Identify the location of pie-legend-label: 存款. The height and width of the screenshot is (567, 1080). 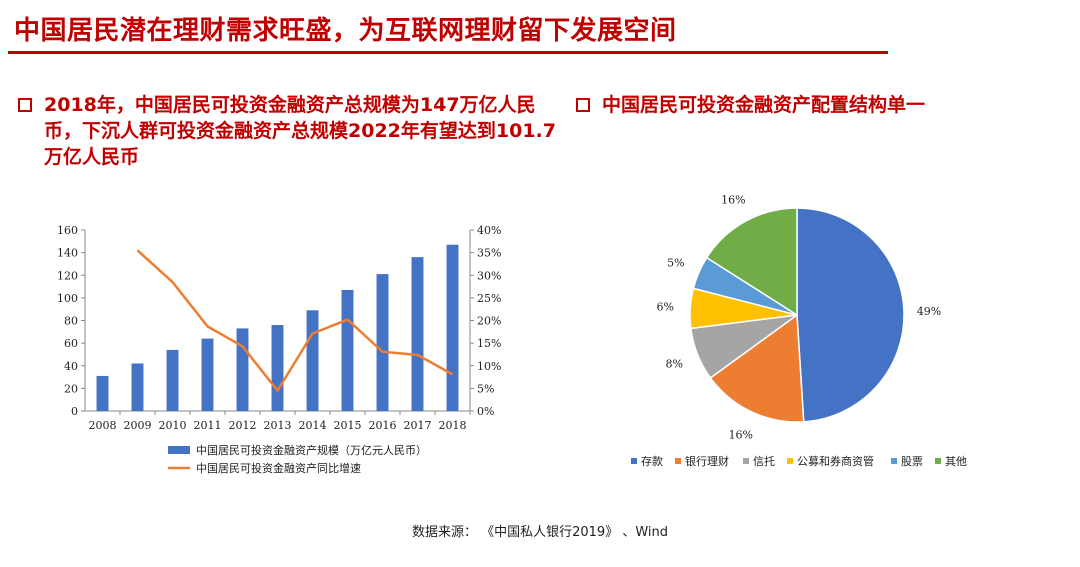
(652, 461).